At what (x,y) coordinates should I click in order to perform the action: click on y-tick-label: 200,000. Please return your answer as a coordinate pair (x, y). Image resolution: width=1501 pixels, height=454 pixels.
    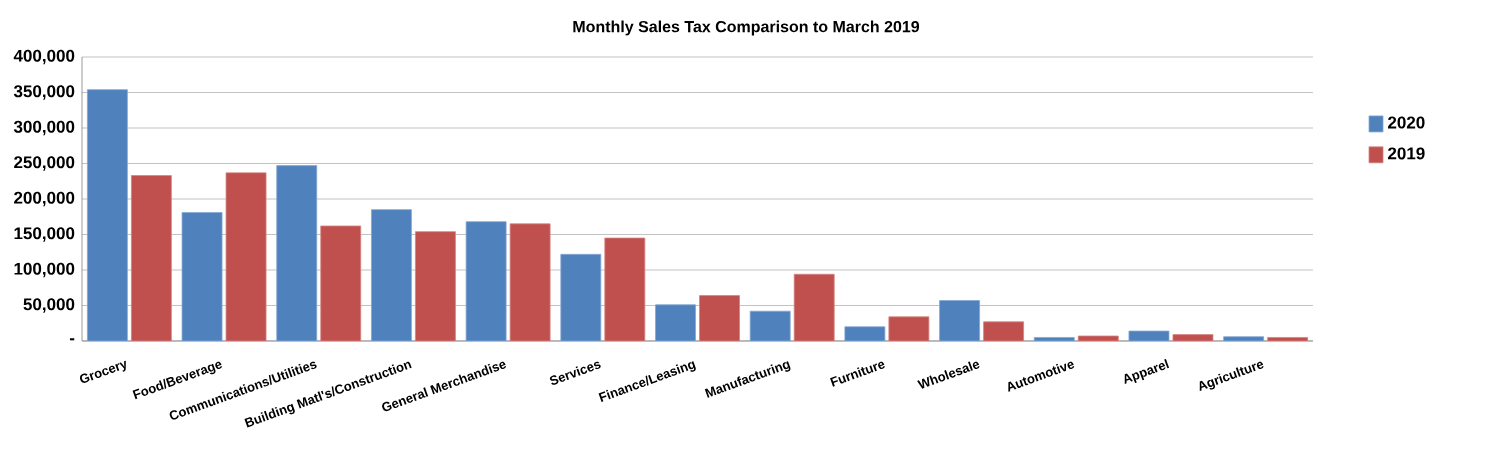
    Looking at the image, I should click on (44, 199).